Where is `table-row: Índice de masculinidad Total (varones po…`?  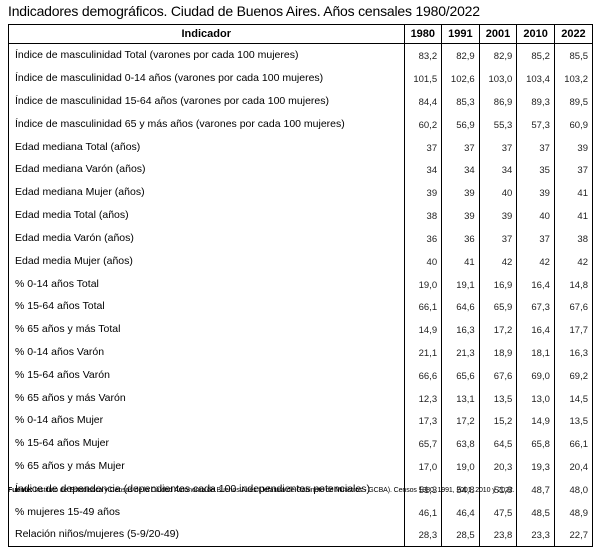
table-row: Índice de masculinidad Total (varones po… is located at coordinates (300, 55).